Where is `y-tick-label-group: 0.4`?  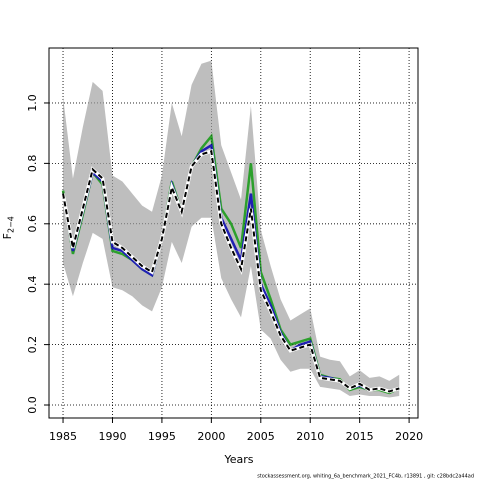 y-tick-label-group: 0.4 is located at coordinates (32, 284).